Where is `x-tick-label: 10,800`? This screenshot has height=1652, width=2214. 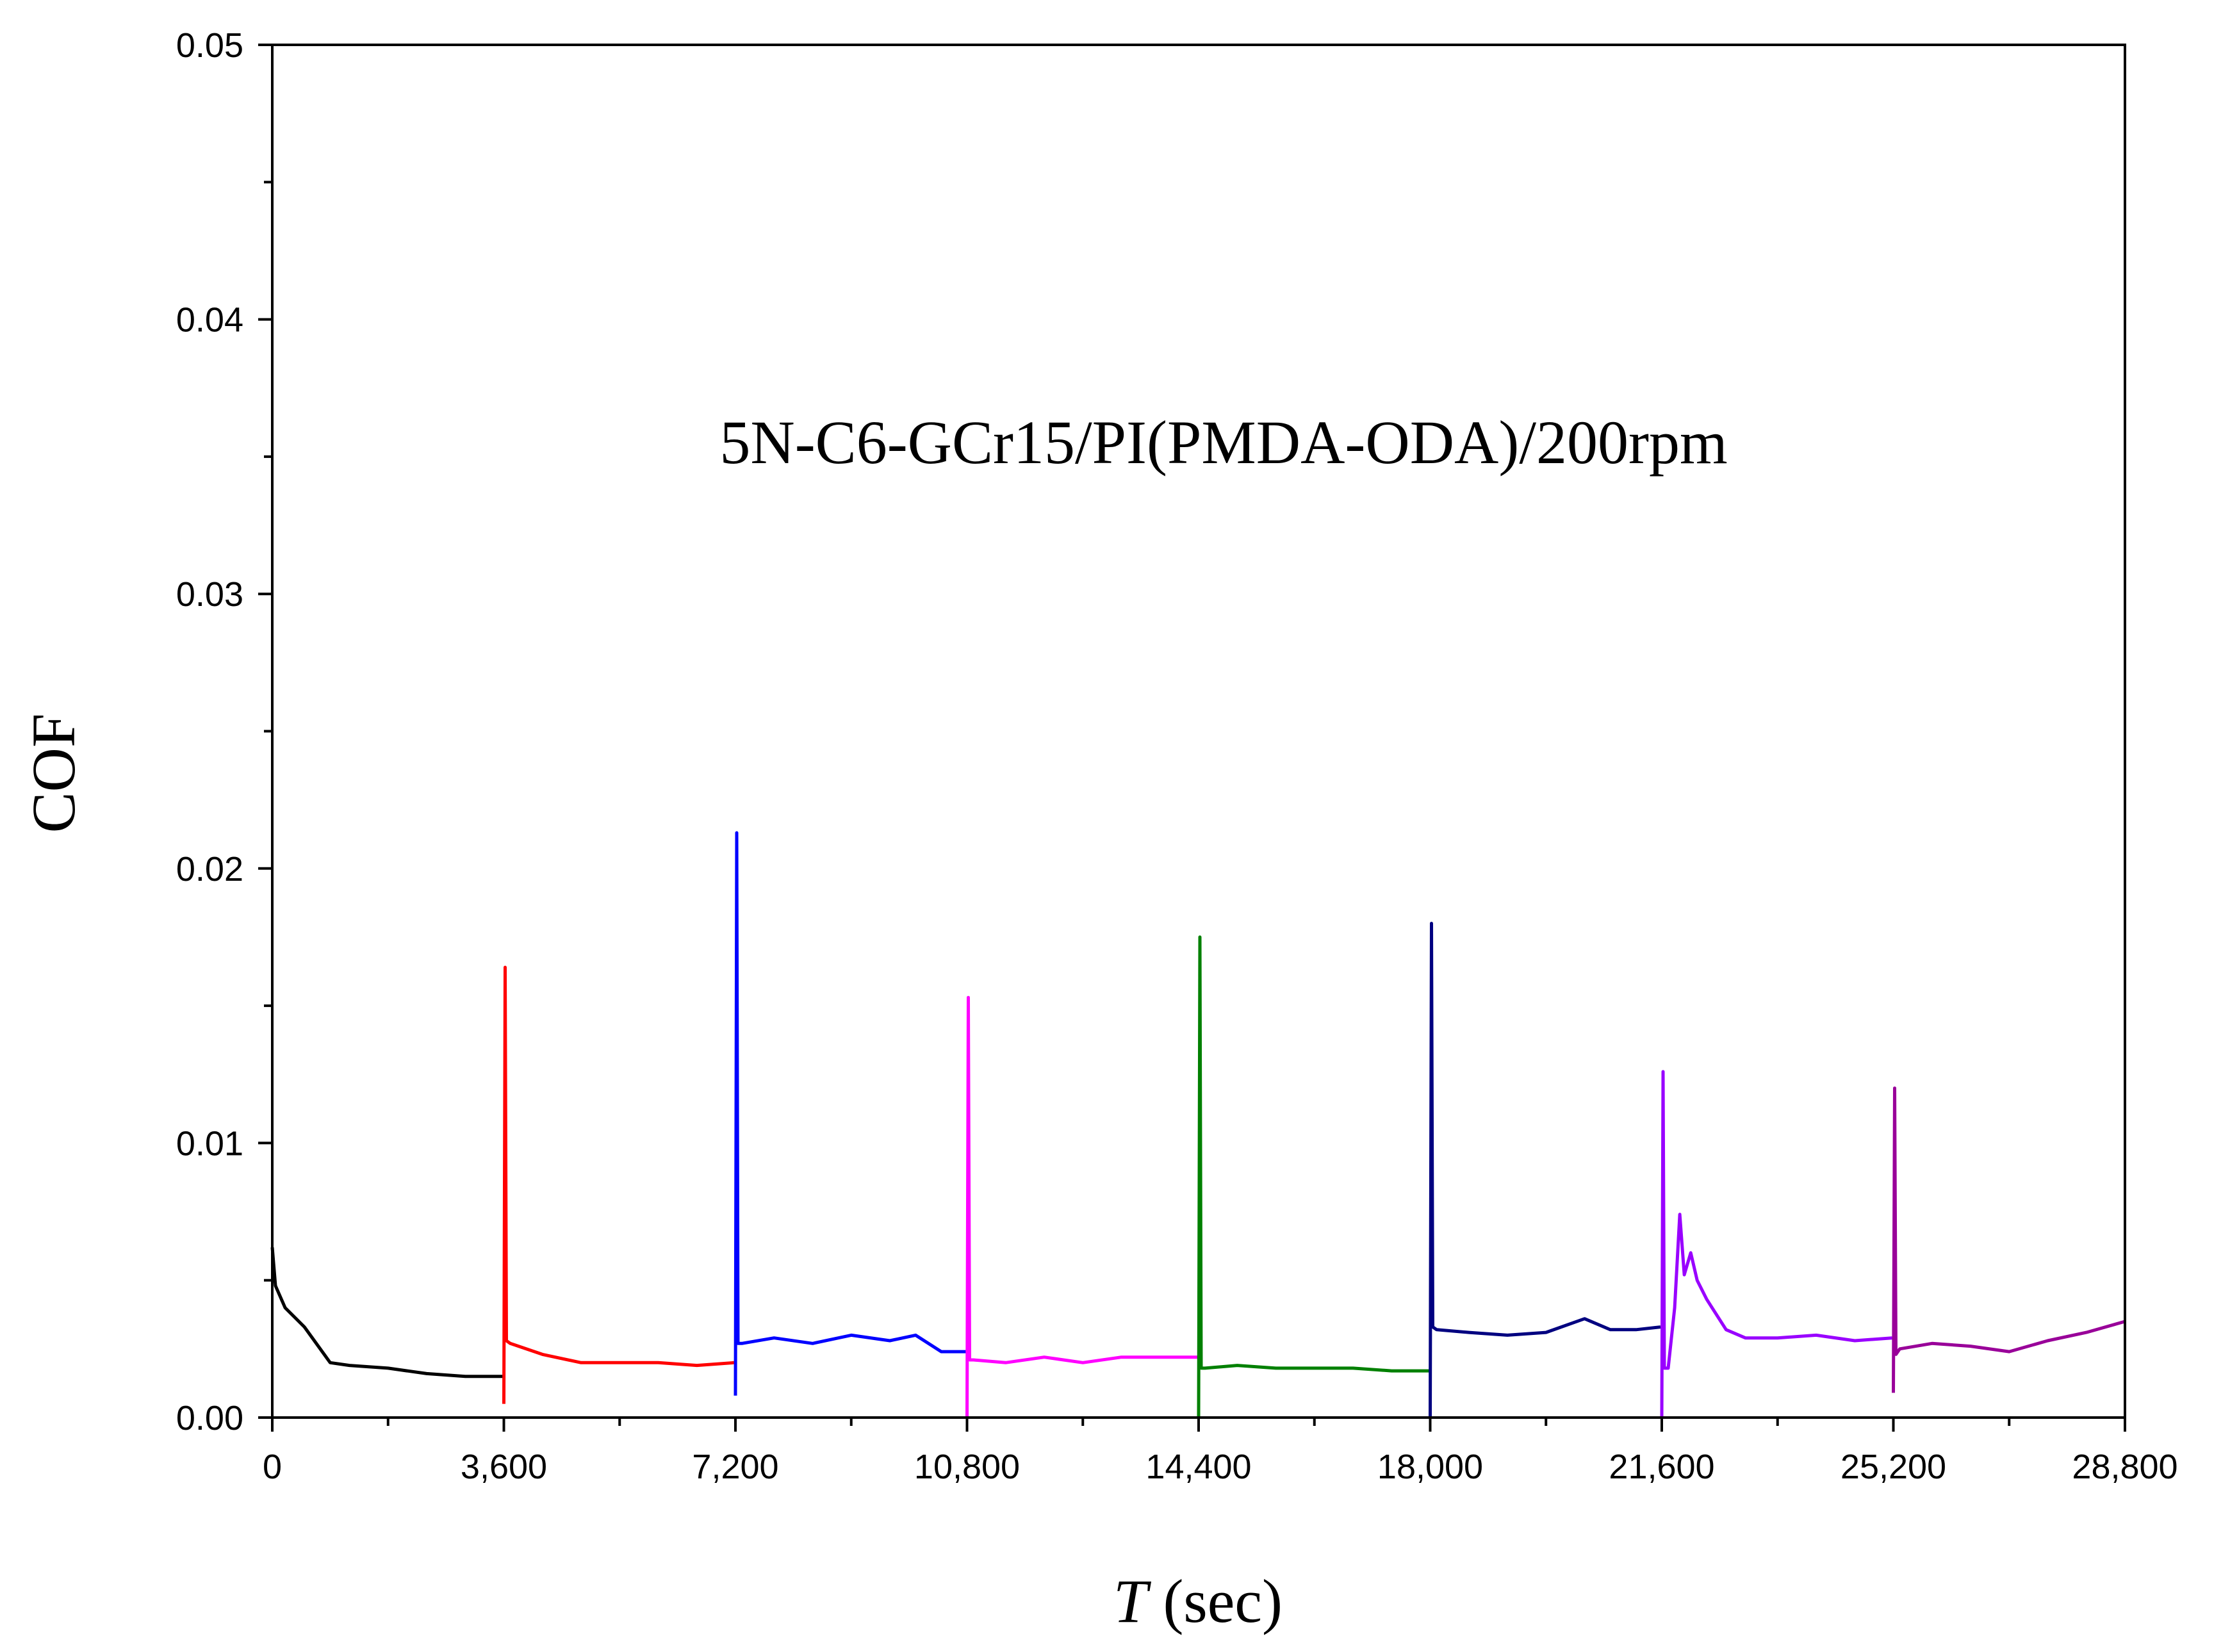
x-tick-label: 10,800 is located at coordinates (967, 1467).